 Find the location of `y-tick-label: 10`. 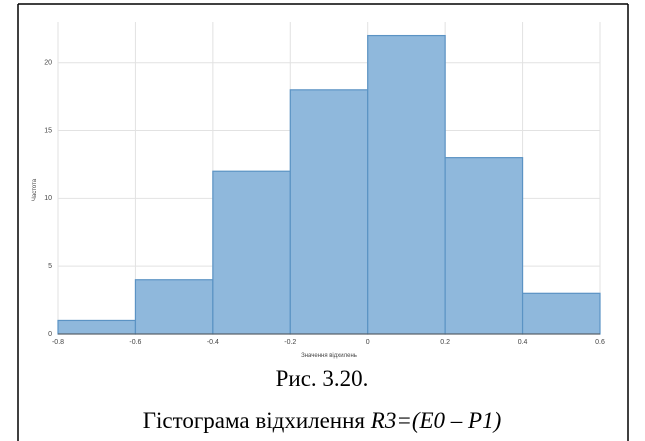

y-tick-label: 10 is located at coordinates (48, 198).